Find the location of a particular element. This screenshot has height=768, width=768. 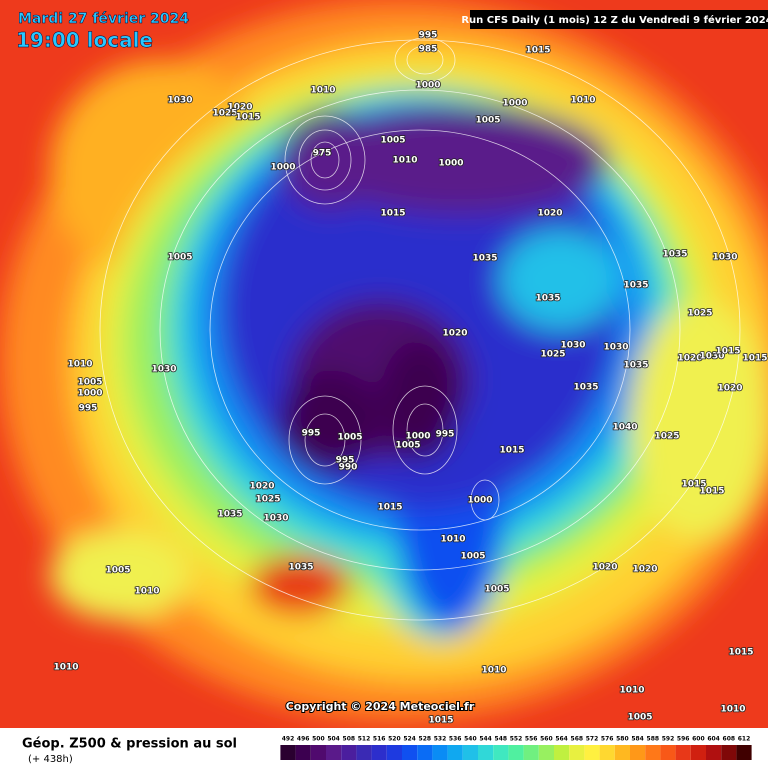

header-date: Mardi 27 février 2024 is located at coordinates (103, 19).